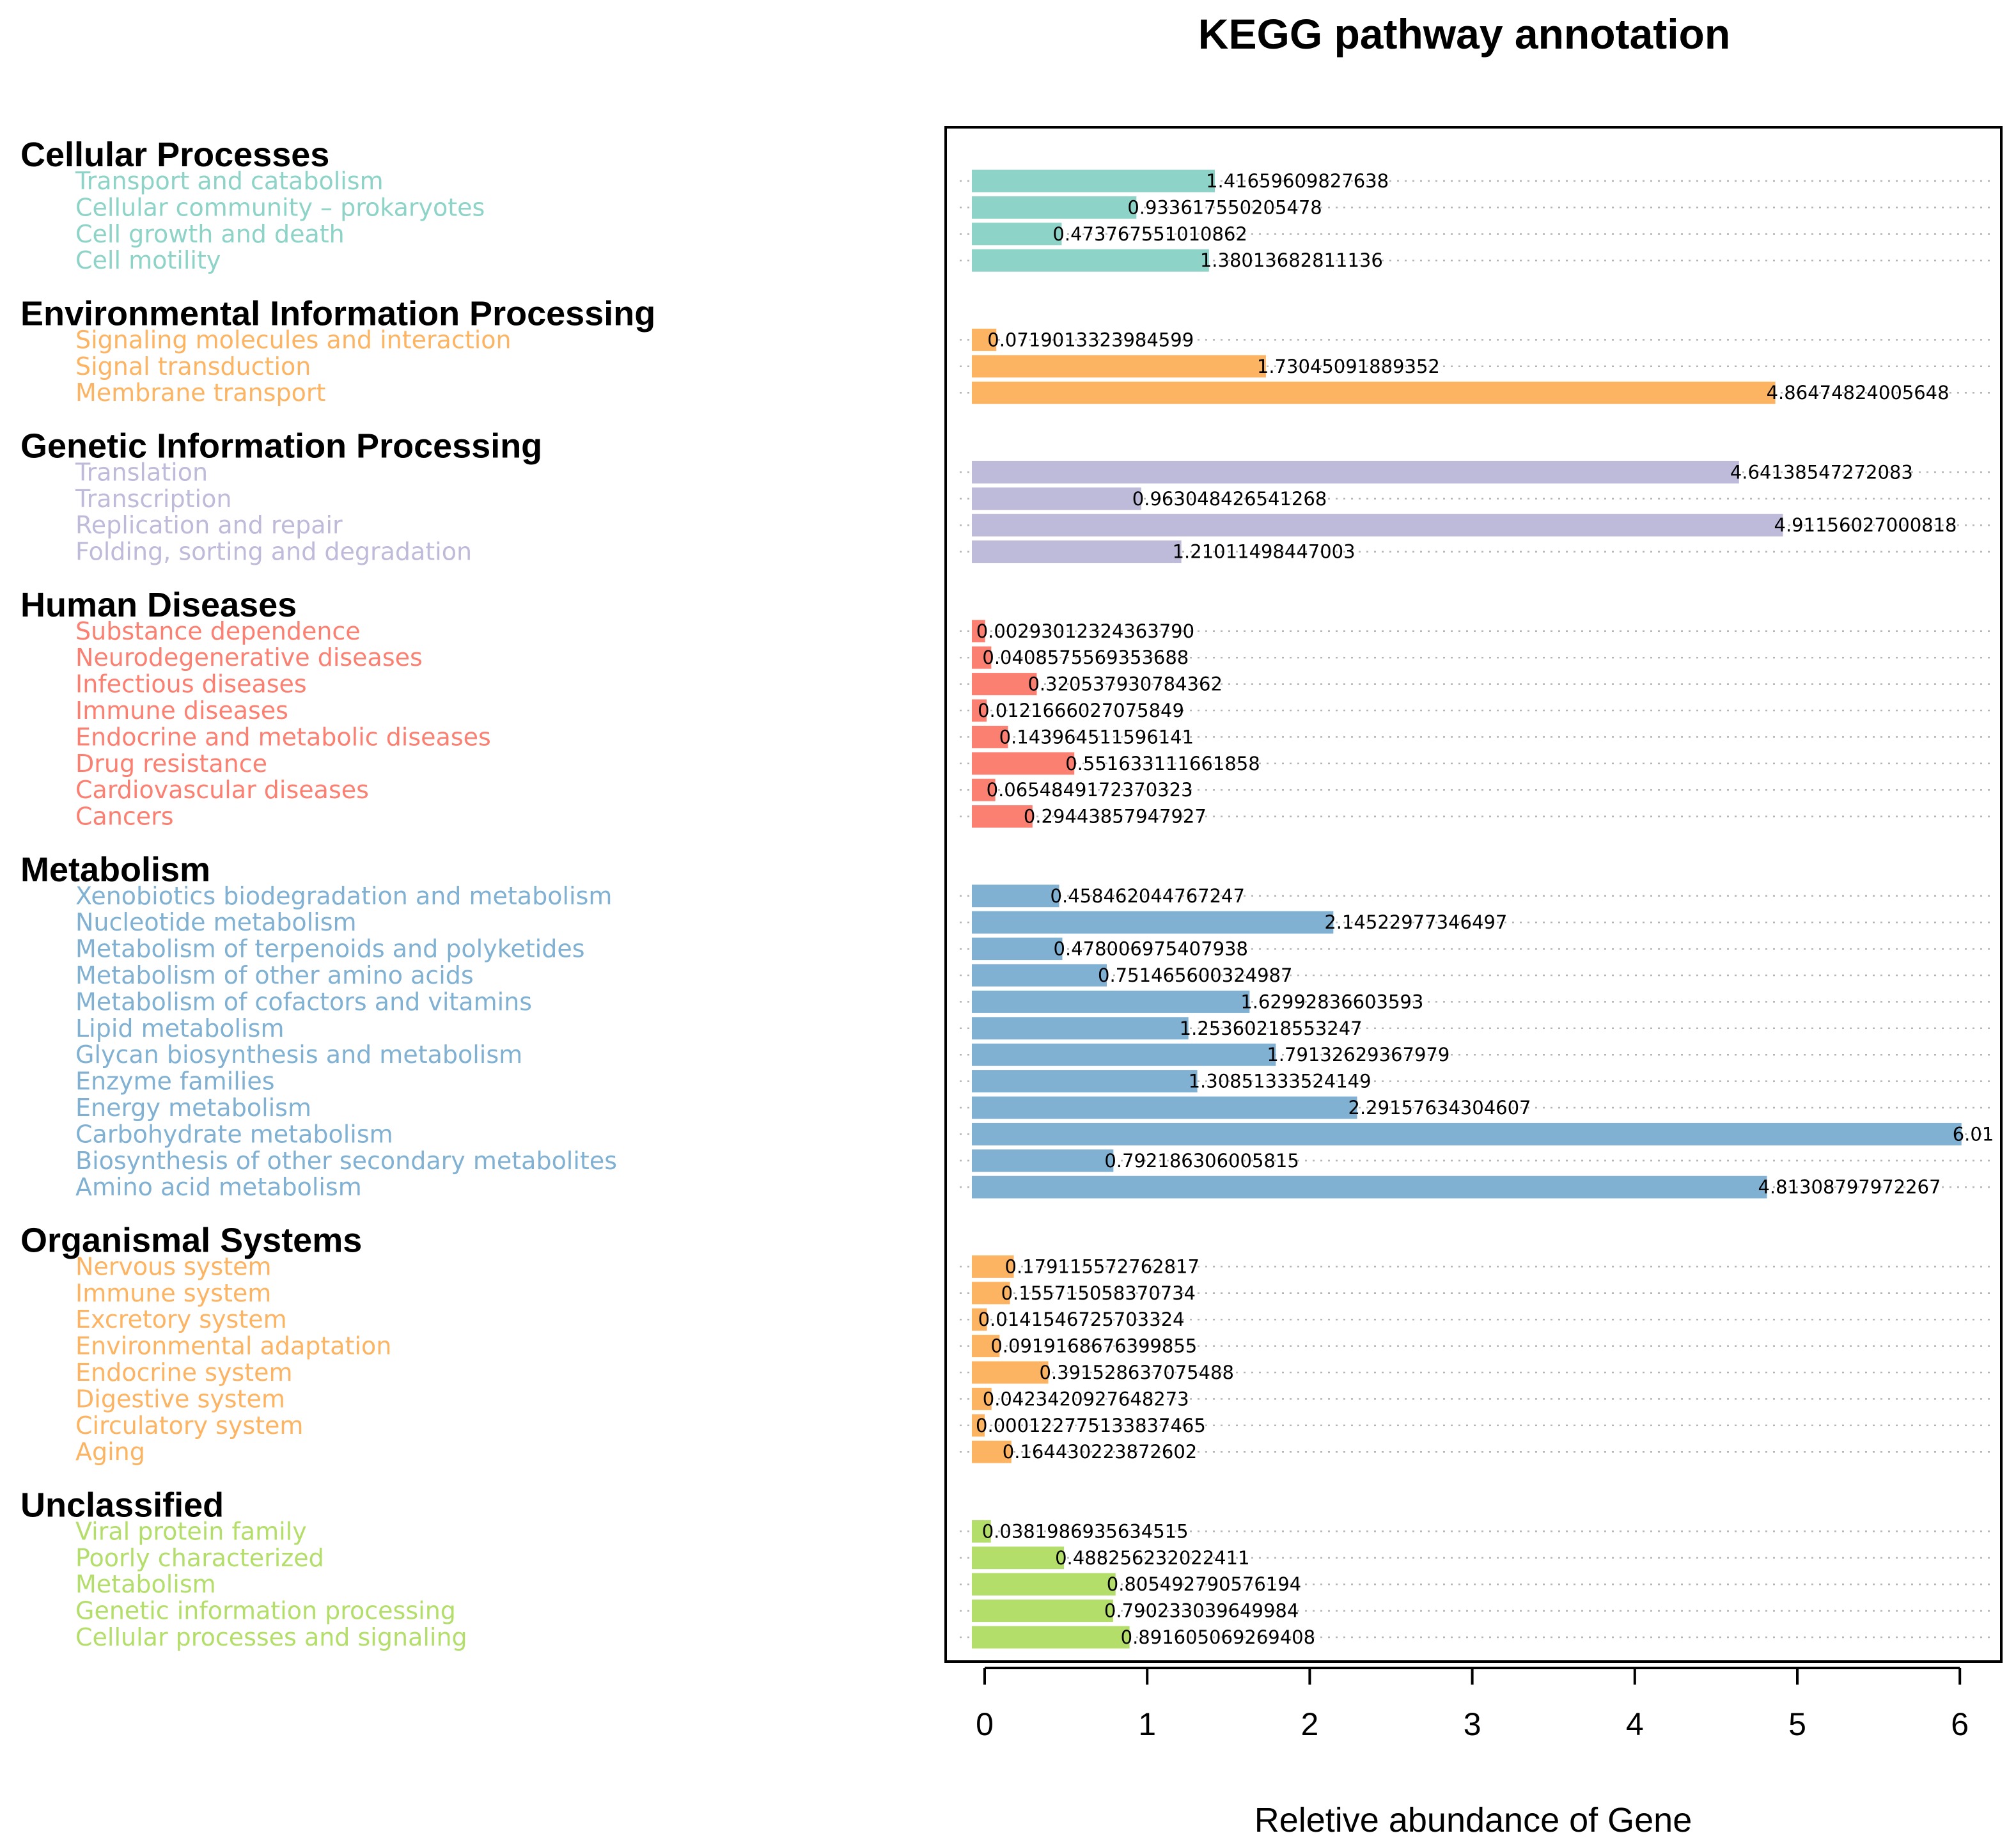  Describe the element at coordinates (1358, 1054) in the screenshot. I see `data-label: 1.79132629367979` at that location.